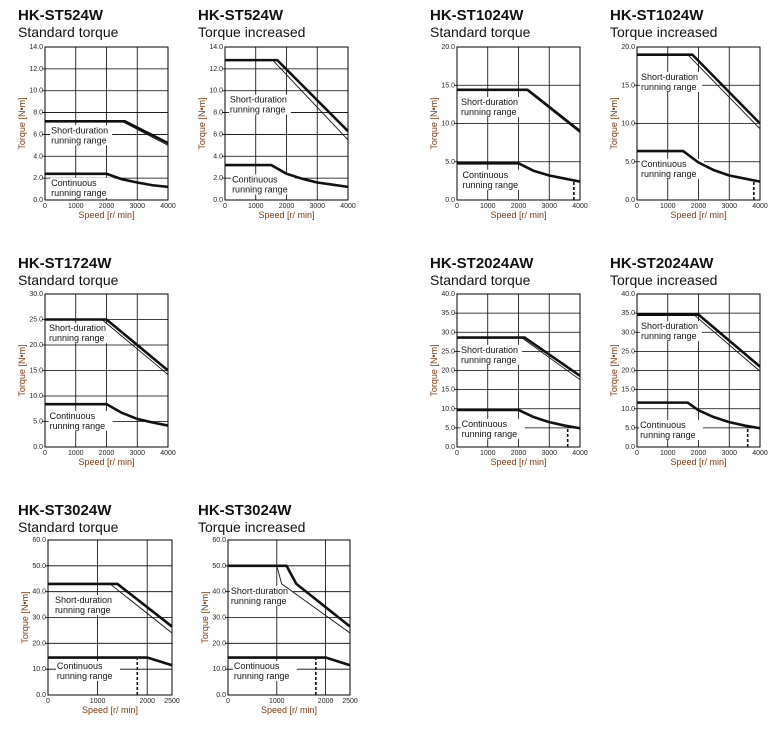 Image resolution: width=780 pixels, height=734 pixels. Describe the element at coordinates (38, 134) in the screenshot. I see `y-tick-label: 6.0` at that location.